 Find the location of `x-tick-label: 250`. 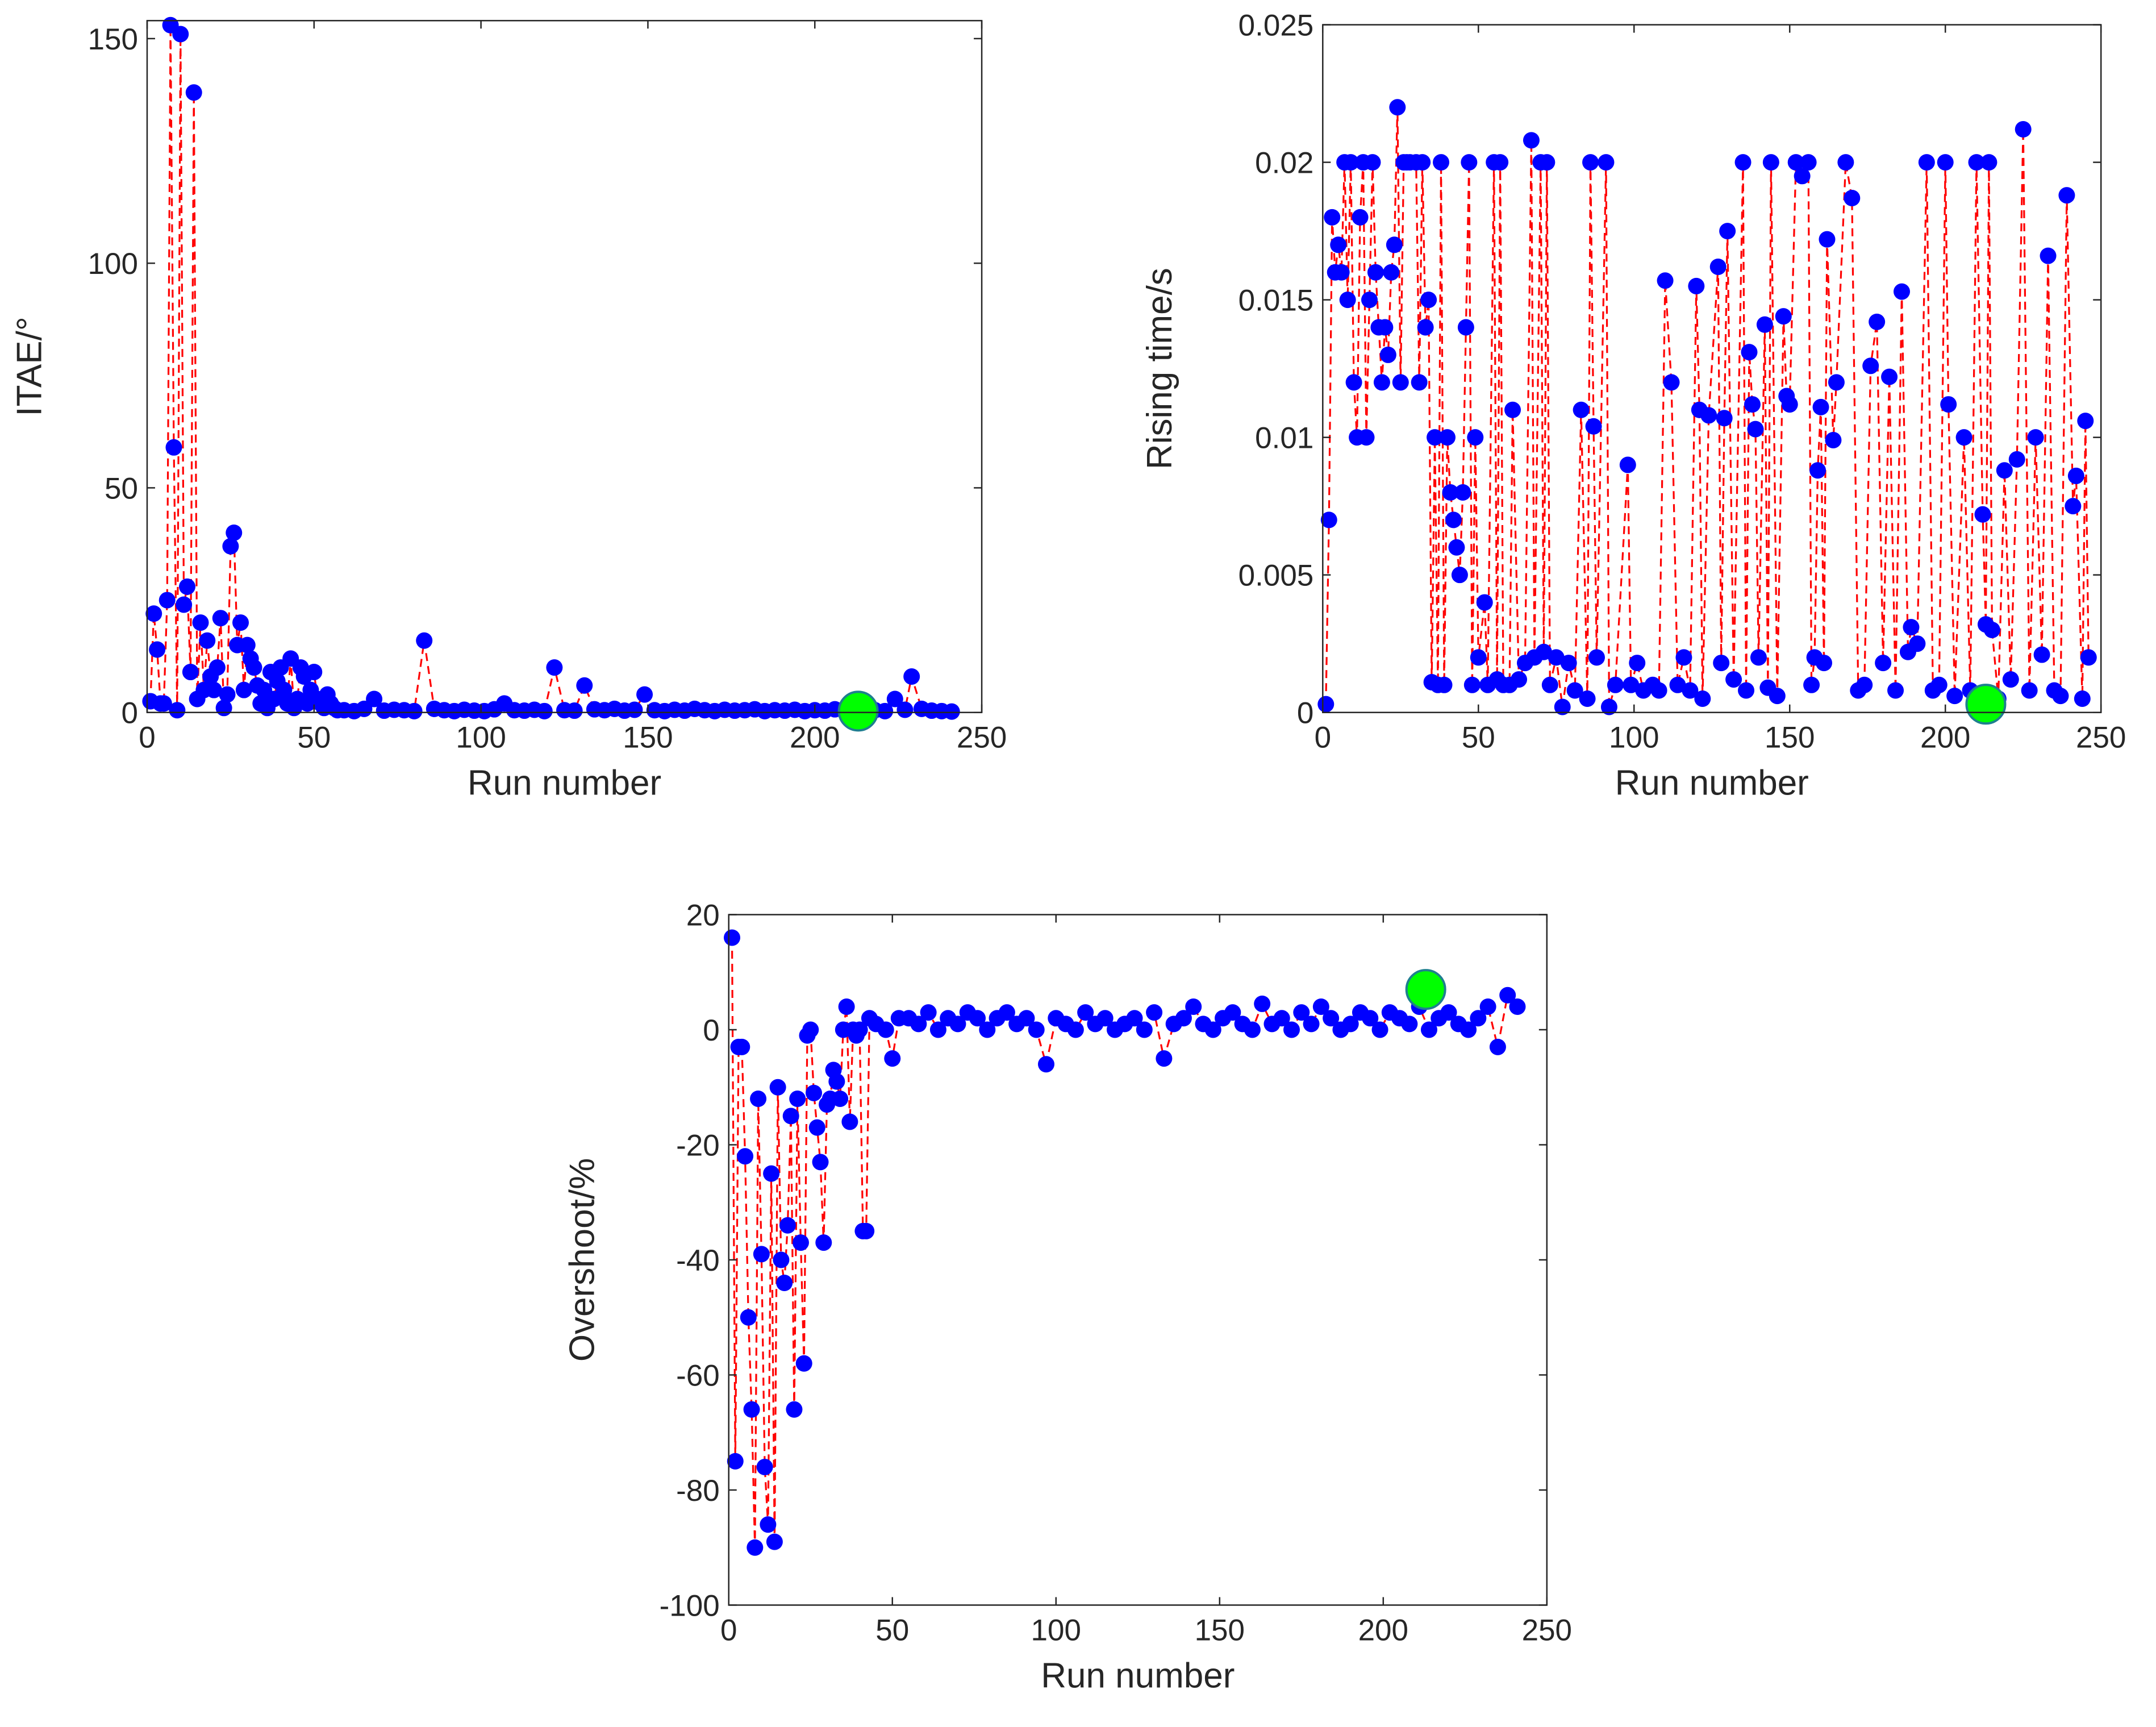

x-tick-label: 250 is located at coordinates (982, 738).